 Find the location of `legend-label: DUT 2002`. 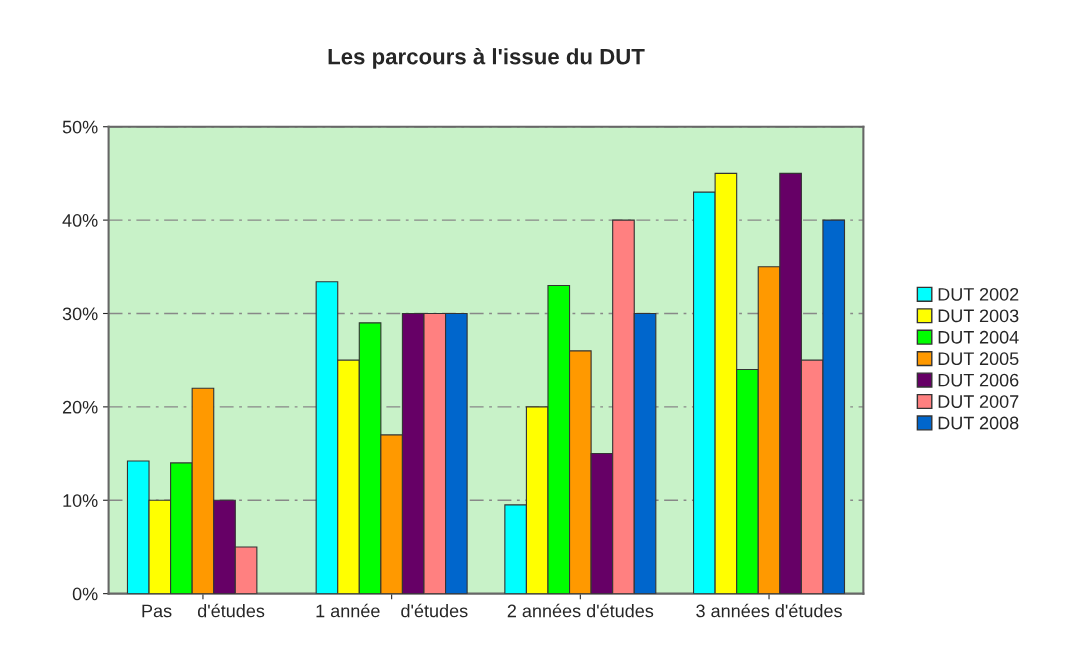

legend-label: DUT 2002 is located at coordinates (978, 294).